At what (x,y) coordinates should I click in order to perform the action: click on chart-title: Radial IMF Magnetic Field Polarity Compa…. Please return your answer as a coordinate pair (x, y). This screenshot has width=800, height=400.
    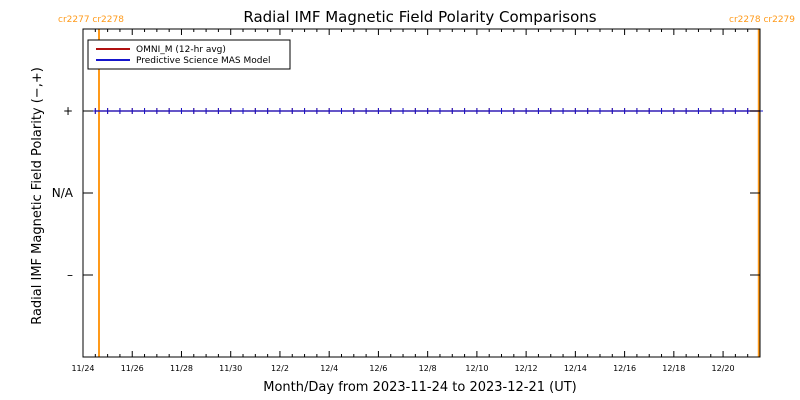
    Looking at the image, I should click on (419, 17).